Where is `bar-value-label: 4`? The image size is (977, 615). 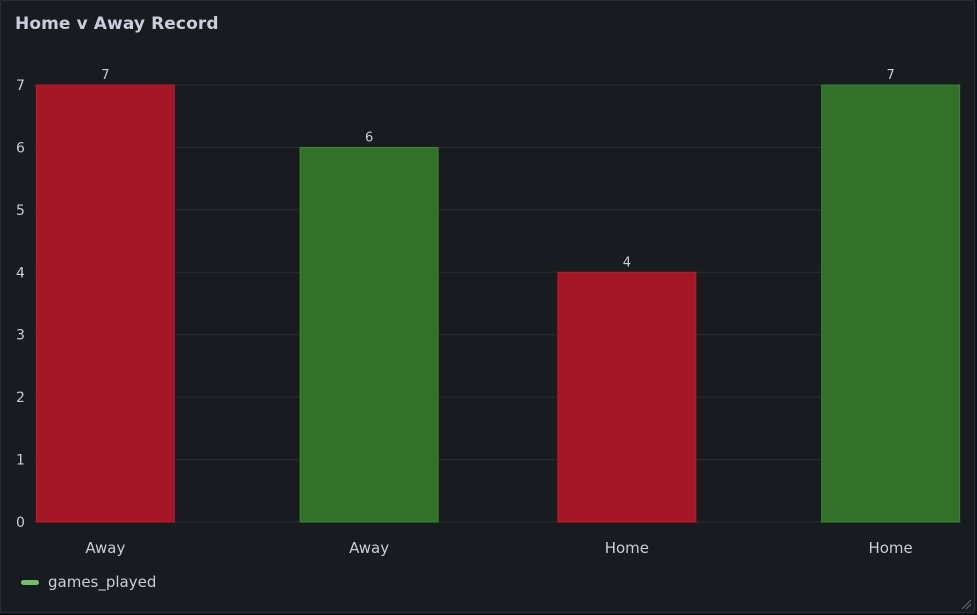 bar-value-label: 4 is located at coordinates (627, 262).